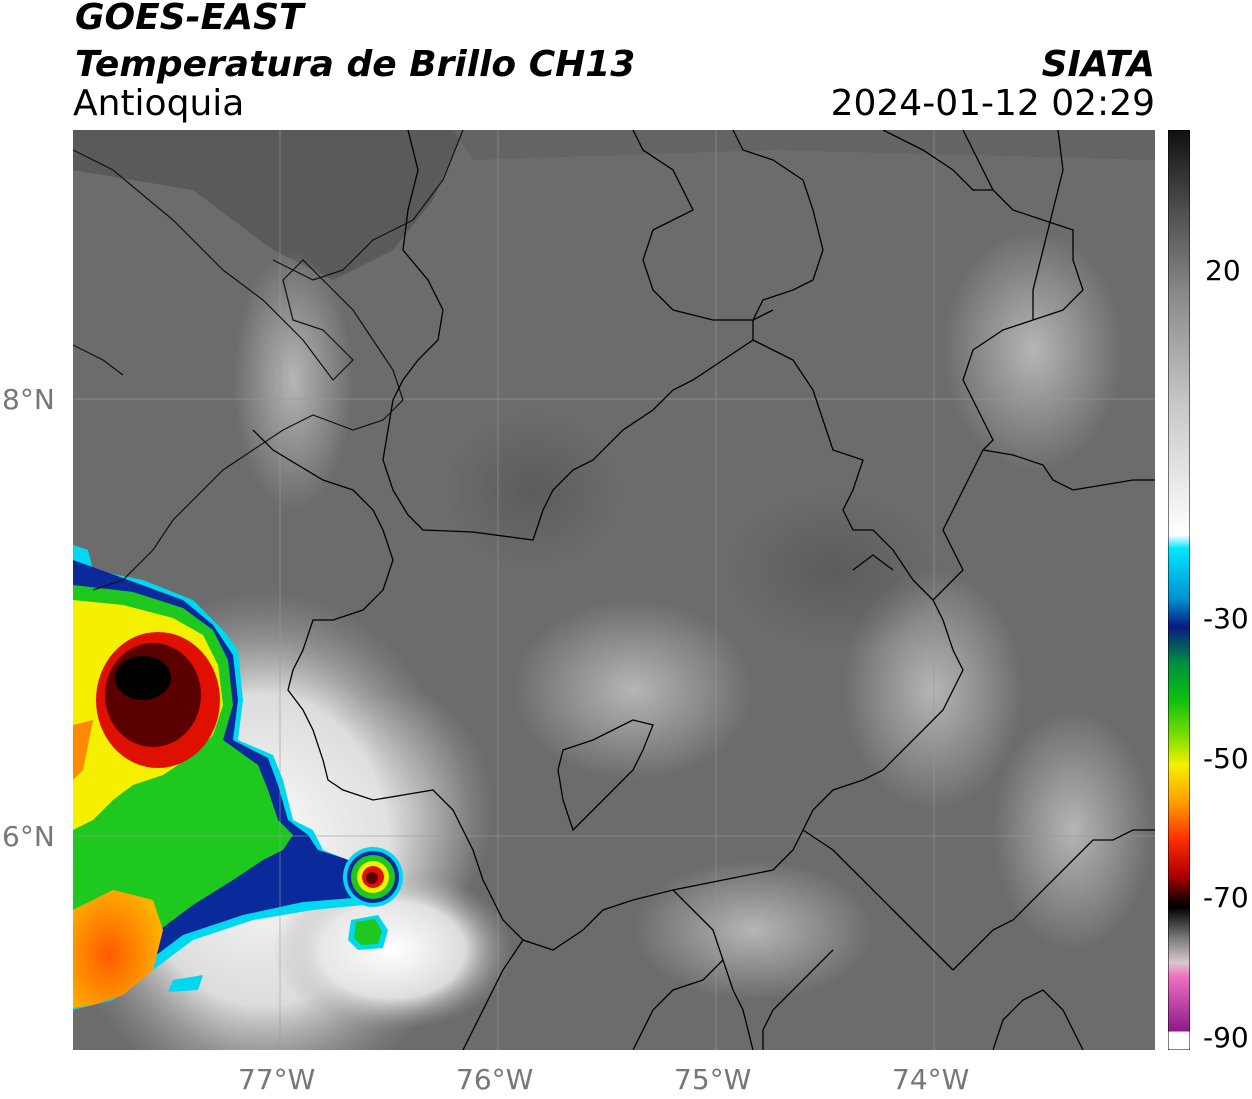 The image size is (1252, 1099). What do you see at coordinates (931, 1079) in the screenshot?
I see `lon-label-74w: 74°W` at bounding box center [931, 1079].